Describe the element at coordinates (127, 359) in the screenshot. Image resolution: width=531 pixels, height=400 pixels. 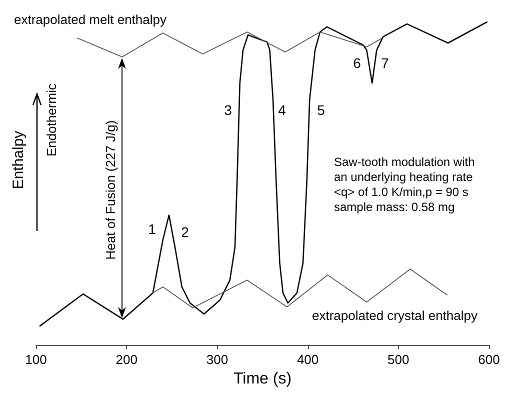
I see `x-tick-label: 200` at that location.